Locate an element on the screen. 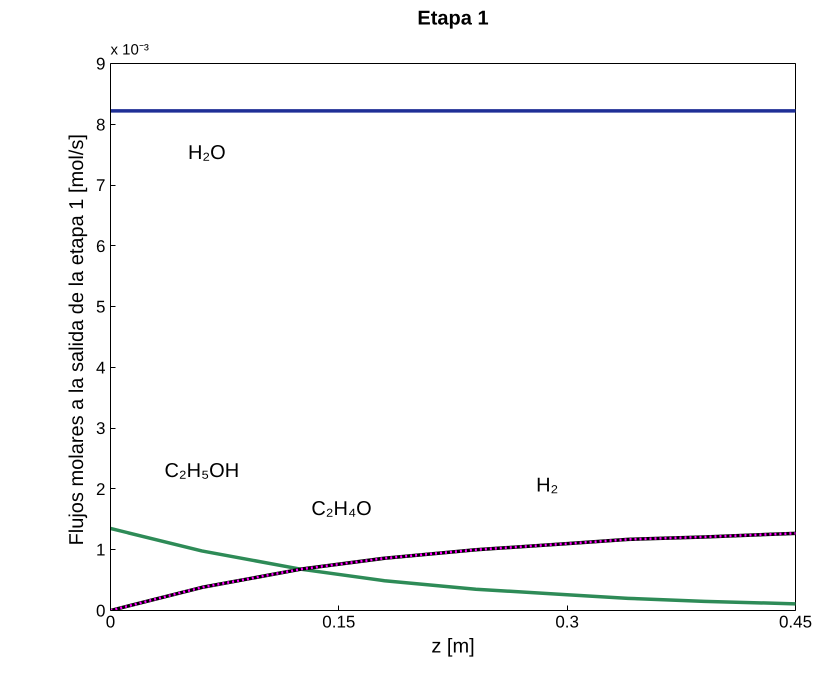  text: C₂H₅OH is located at coordinates (202, 471).